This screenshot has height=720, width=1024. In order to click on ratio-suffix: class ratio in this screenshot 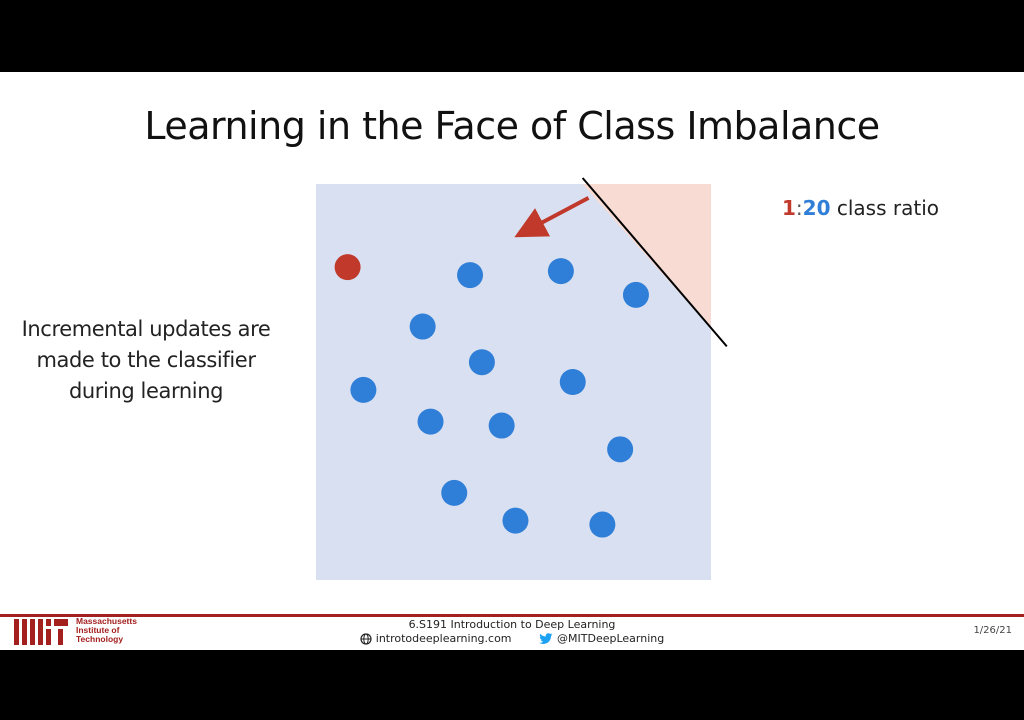, I will do `click(884, 208)`.